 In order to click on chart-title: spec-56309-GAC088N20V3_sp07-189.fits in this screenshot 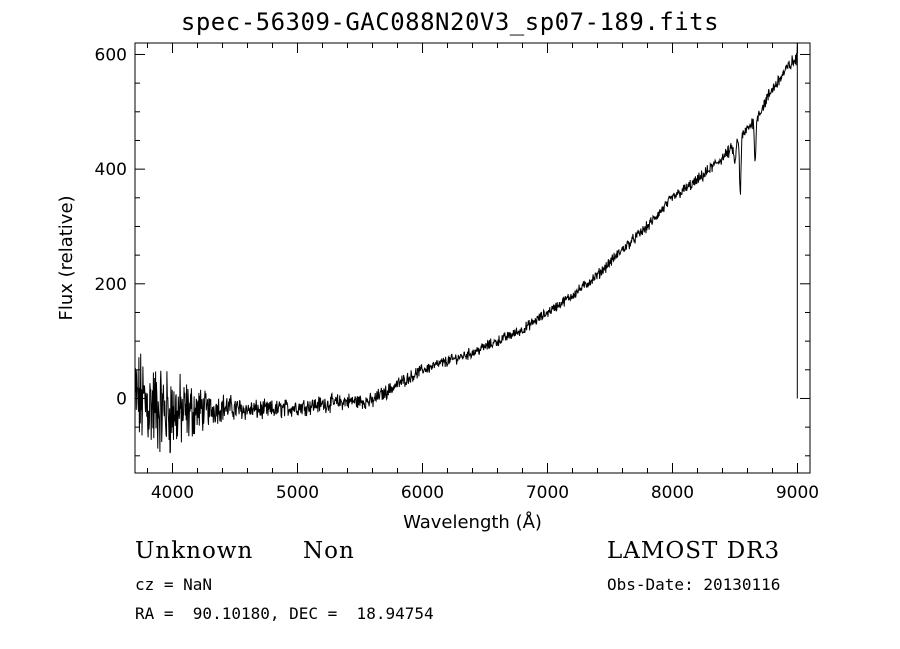, I will do `click(450, 22)`.